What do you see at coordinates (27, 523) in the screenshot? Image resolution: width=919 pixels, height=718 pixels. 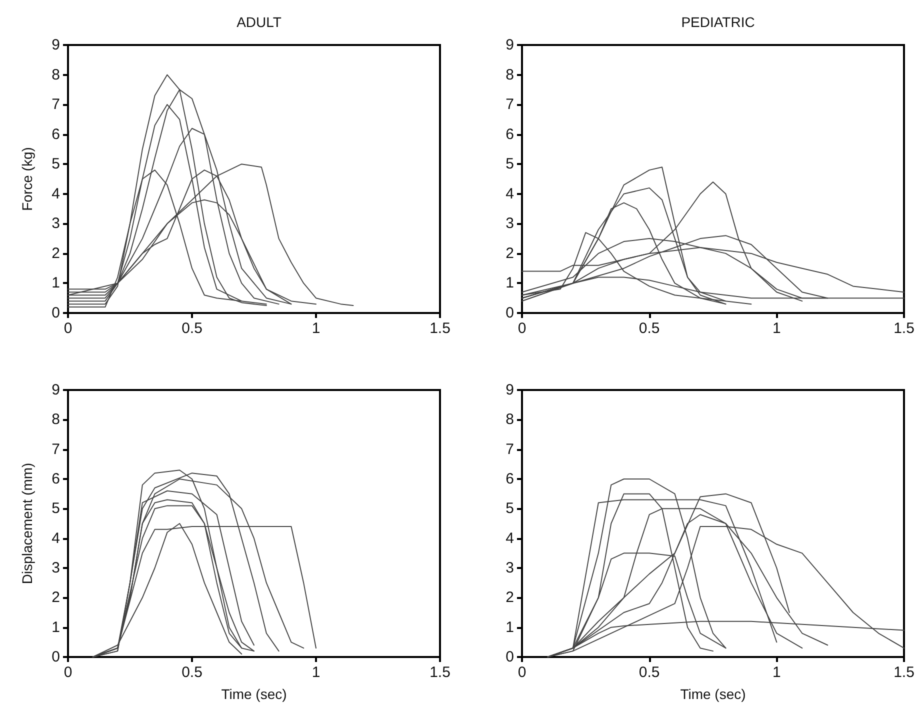 I see `y-axis-title: Displacement (mm)` at bounding box center [27, 523].